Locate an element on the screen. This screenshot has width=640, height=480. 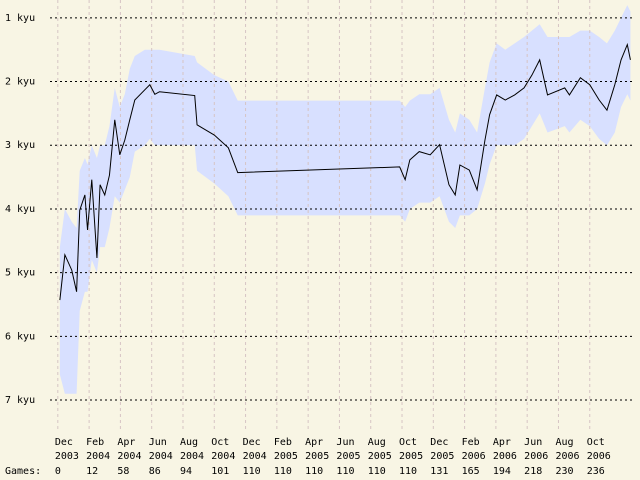
games-count: 230 is located at coordinates (564, 471).